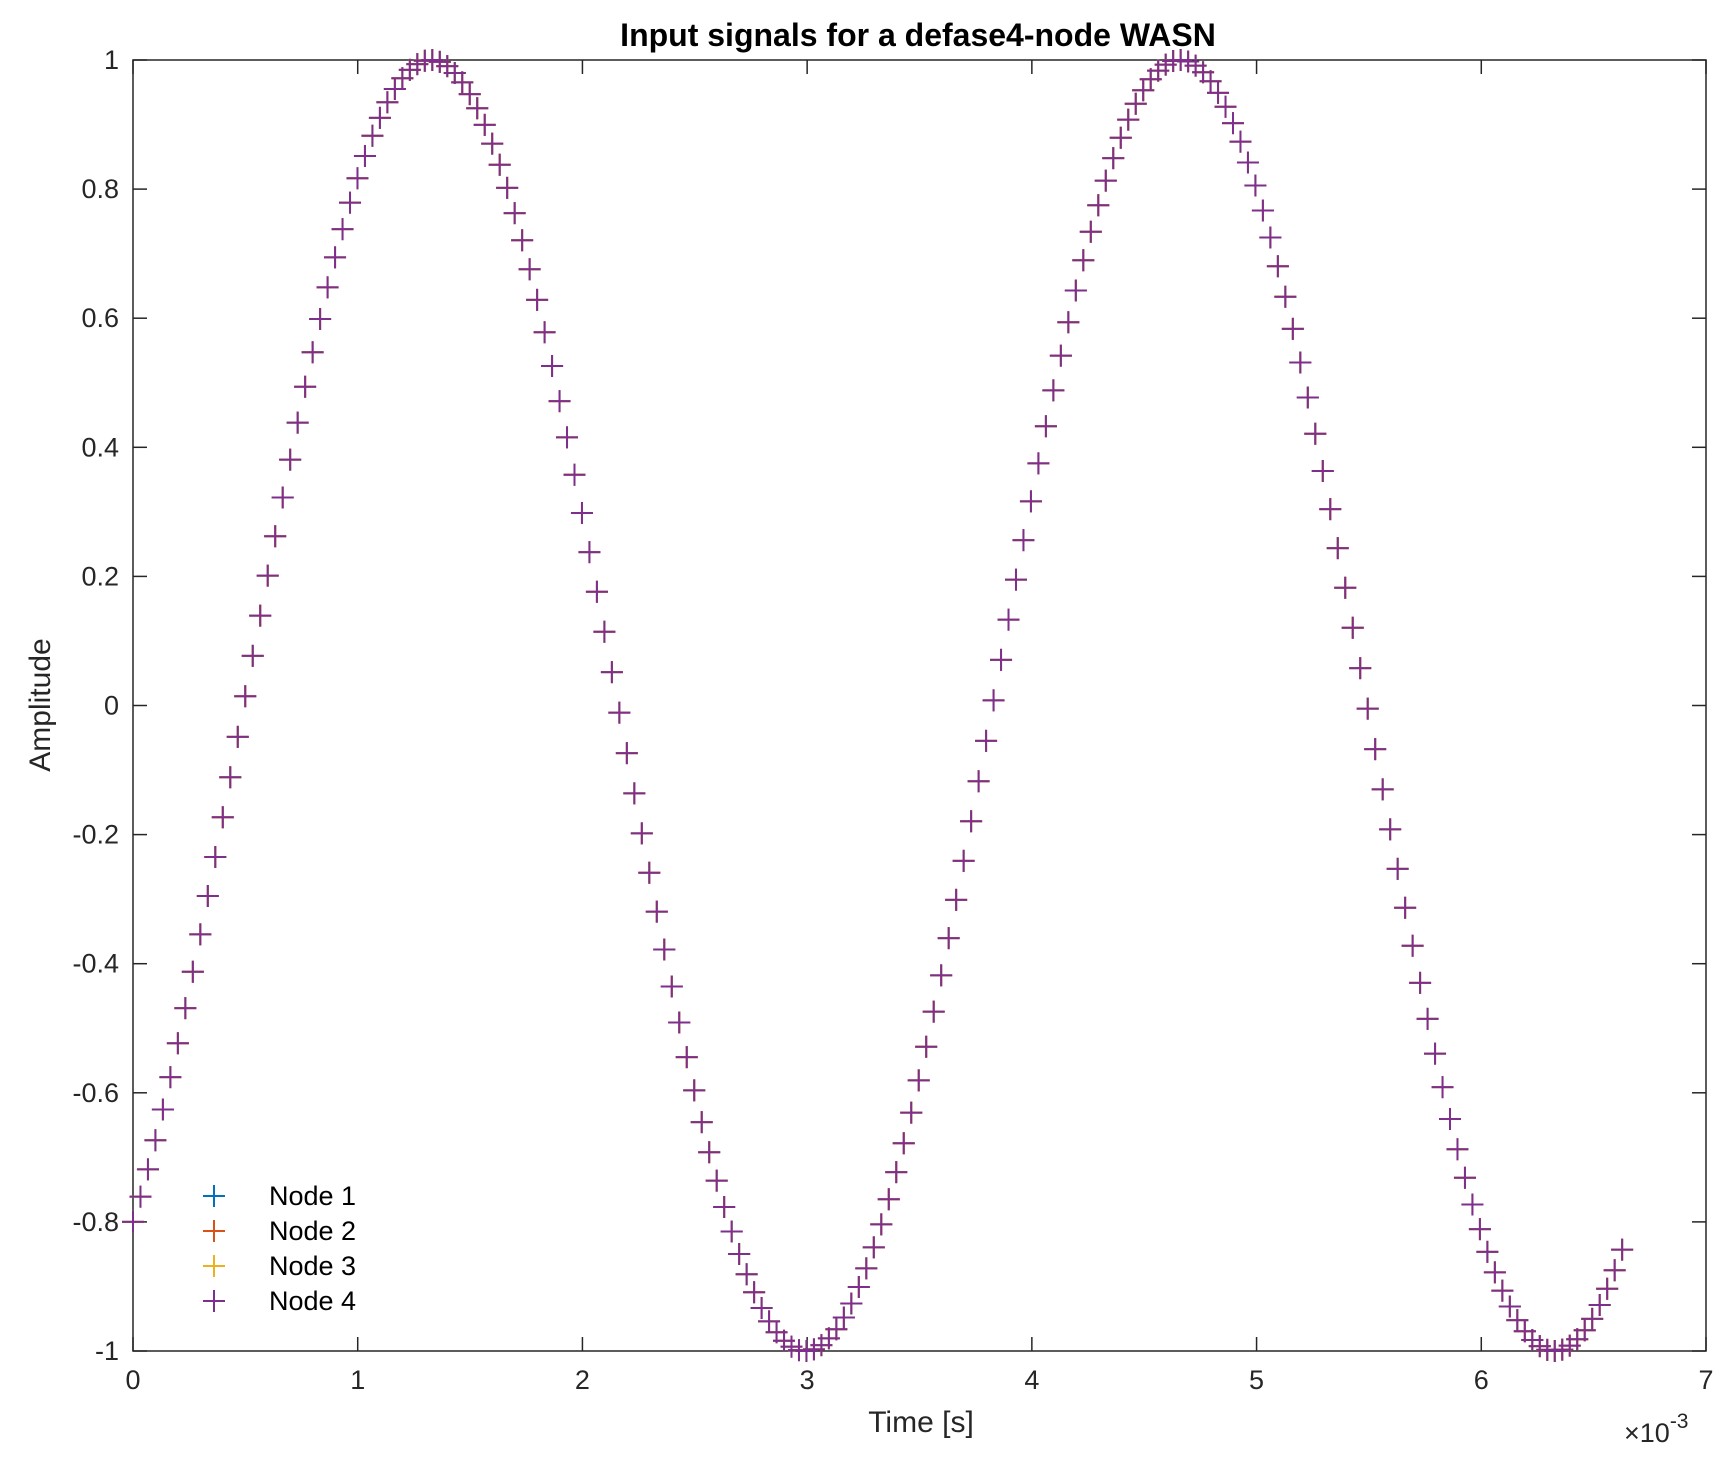  I want to click on y-tick-label: -0.6, so click(95, 1093).